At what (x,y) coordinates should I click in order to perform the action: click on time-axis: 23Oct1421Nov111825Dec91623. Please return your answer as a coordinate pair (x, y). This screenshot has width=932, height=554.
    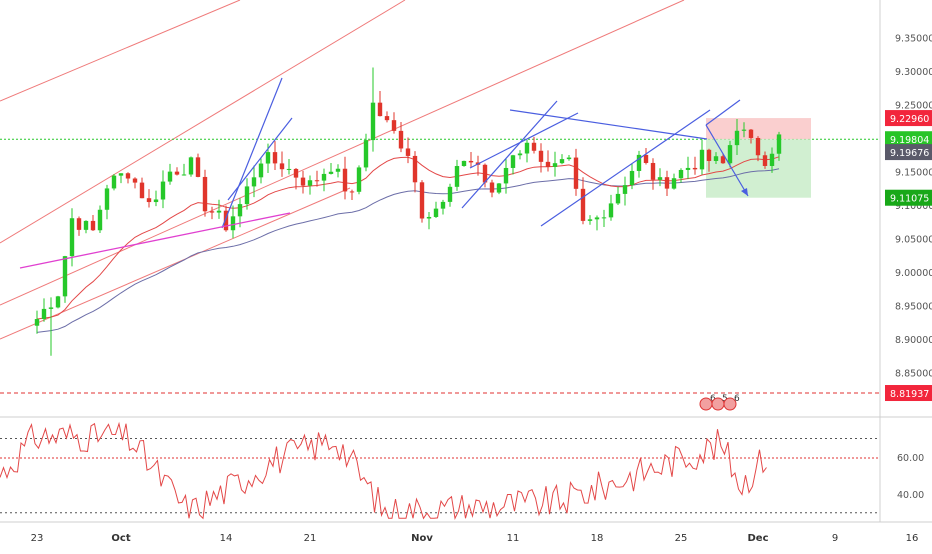
    Looking at the image, I should click on (475, 538).